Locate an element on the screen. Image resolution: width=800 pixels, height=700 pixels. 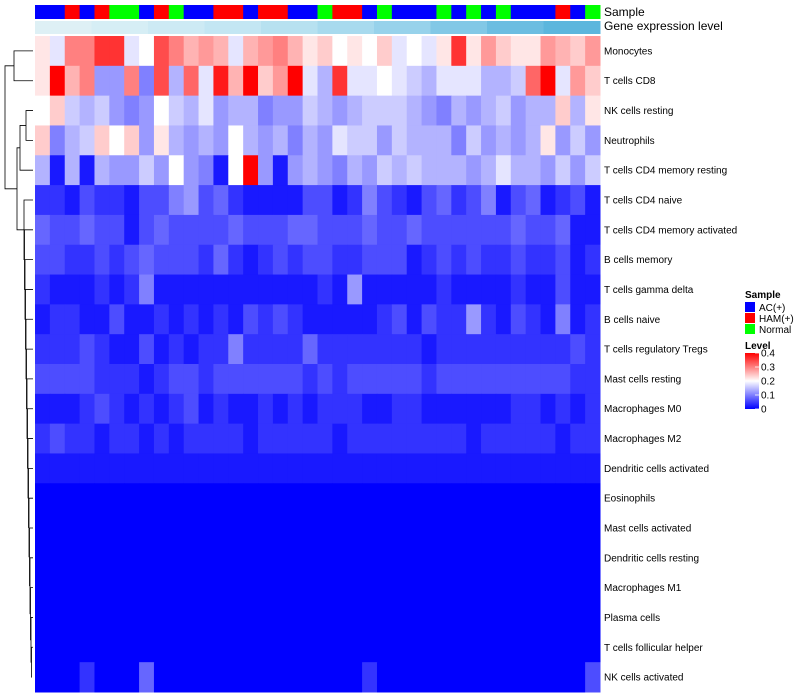
row-label: Dendritic cells resting is located at coordinates (651, 558).